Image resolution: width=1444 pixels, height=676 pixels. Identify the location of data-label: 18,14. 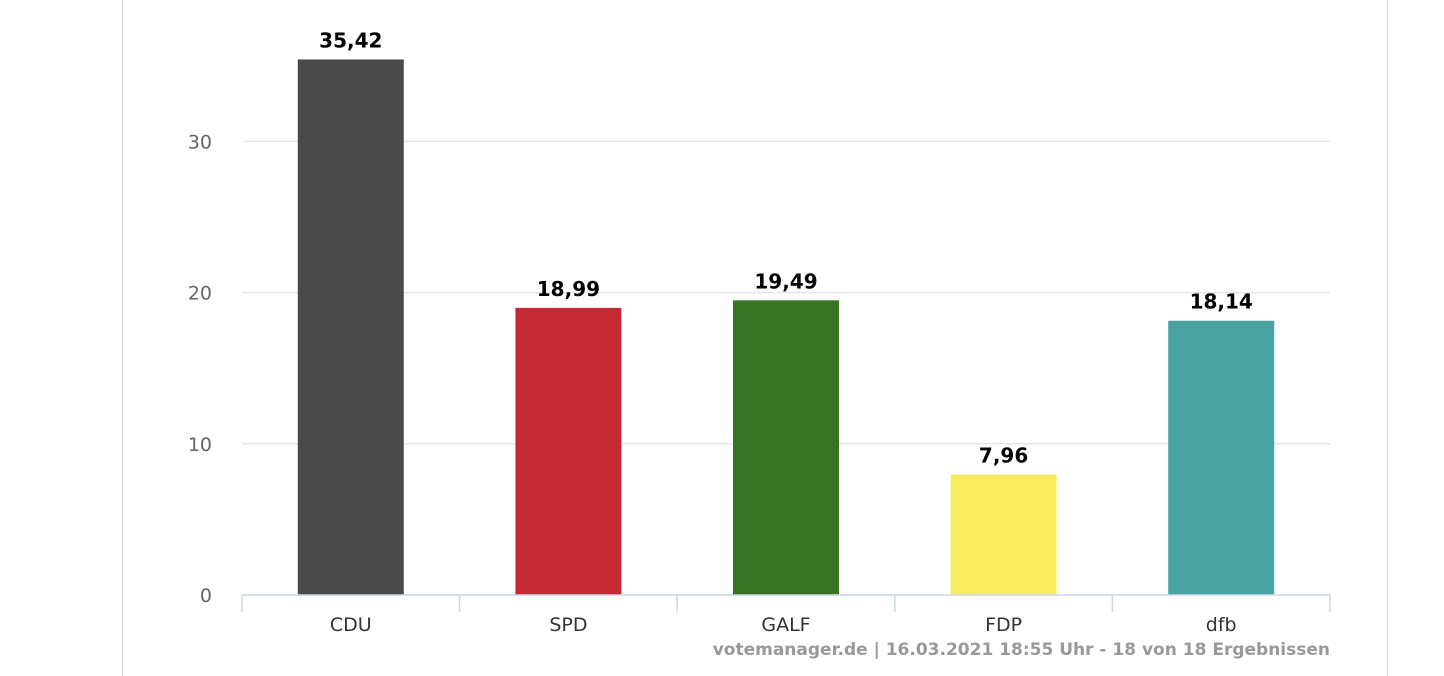
(1221, 302).